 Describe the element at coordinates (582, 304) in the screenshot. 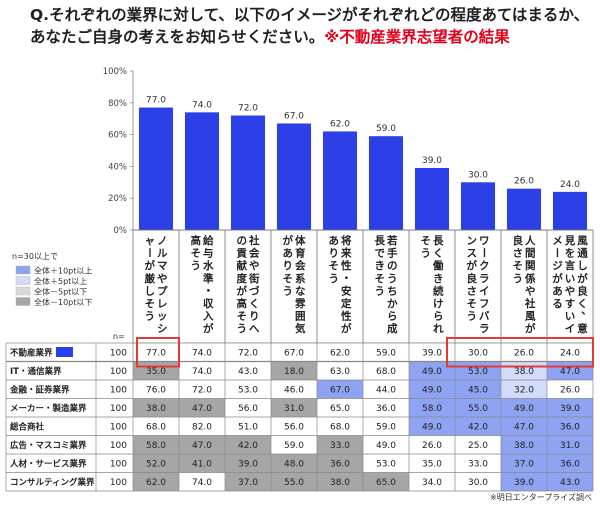

I see `category-label-char: く` at that location.